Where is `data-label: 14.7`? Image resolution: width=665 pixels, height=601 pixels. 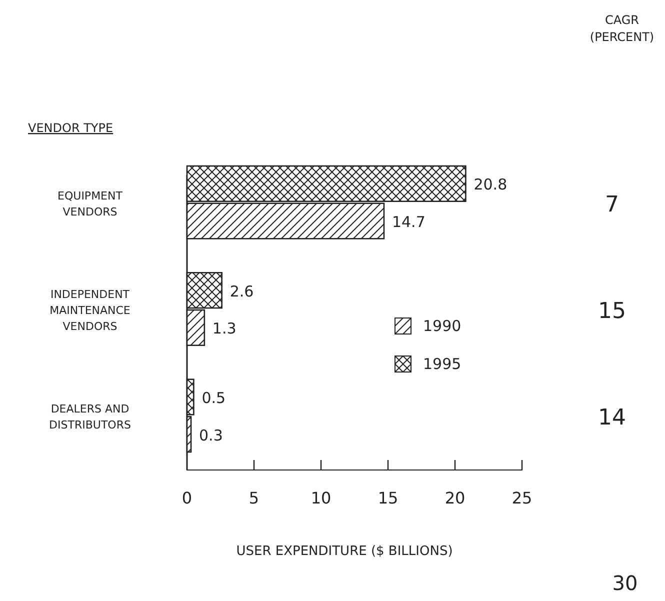 data-label: 14.7 is located at coordinates (409, 222).